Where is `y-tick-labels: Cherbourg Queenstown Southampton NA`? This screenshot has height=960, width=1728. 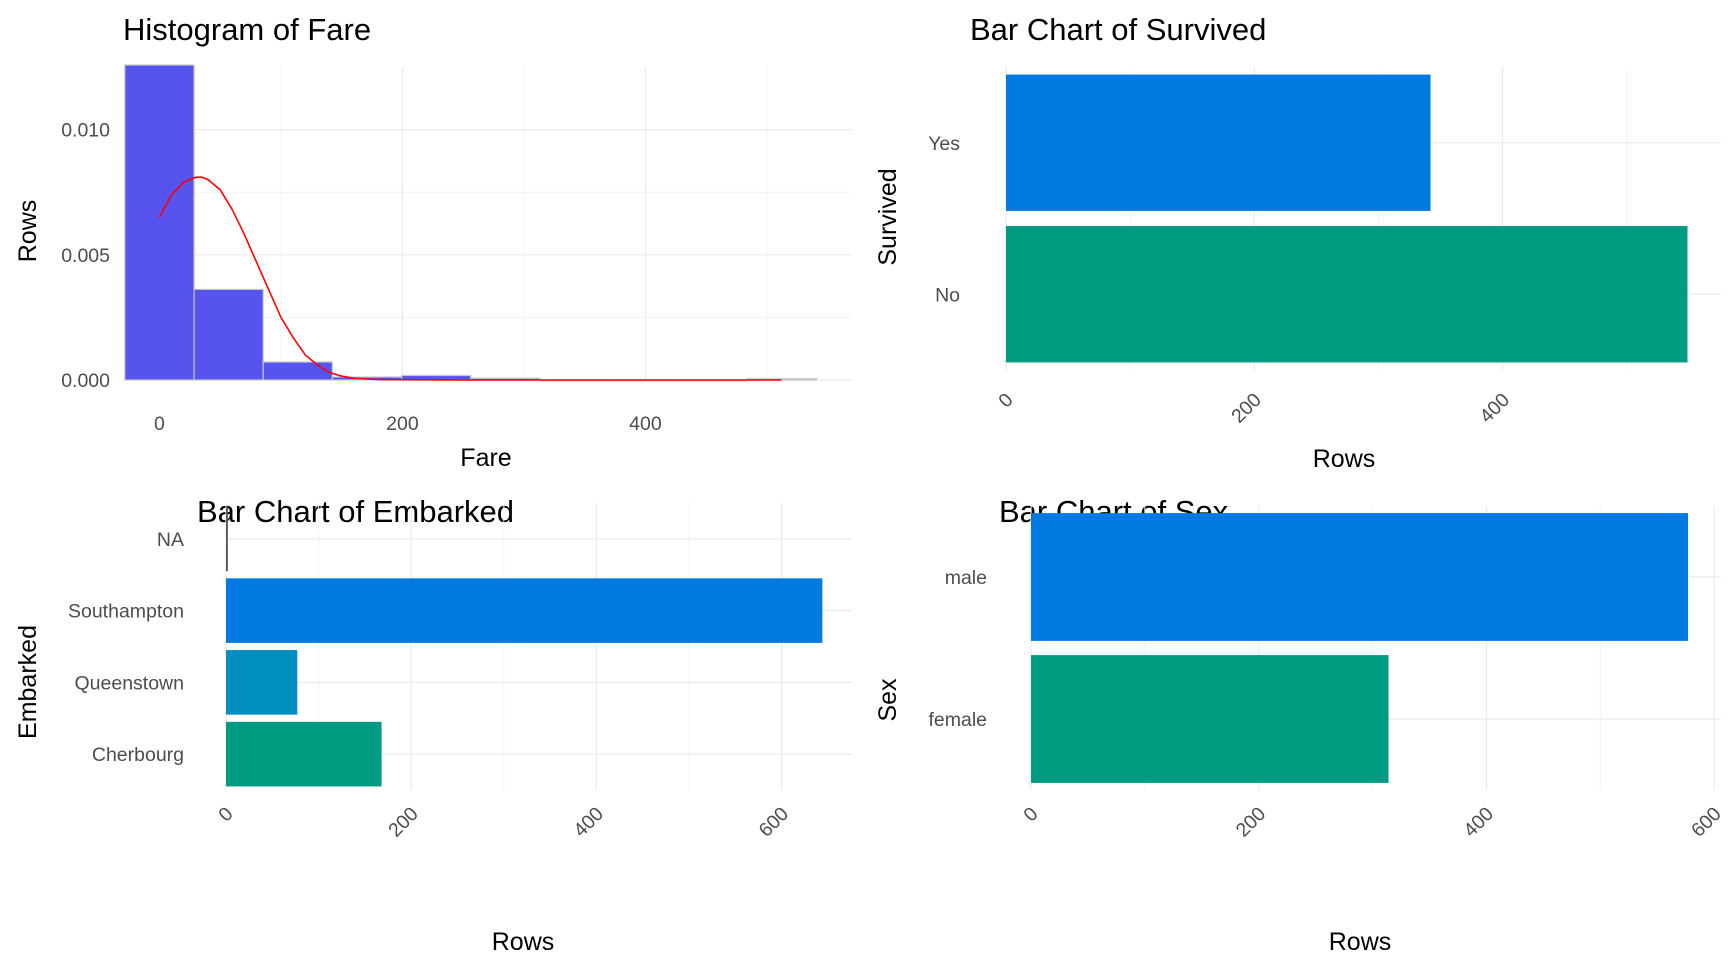 y-tick-labels: Cherbourg Queenstown Southampton NA is located at coordinates (126, 647).